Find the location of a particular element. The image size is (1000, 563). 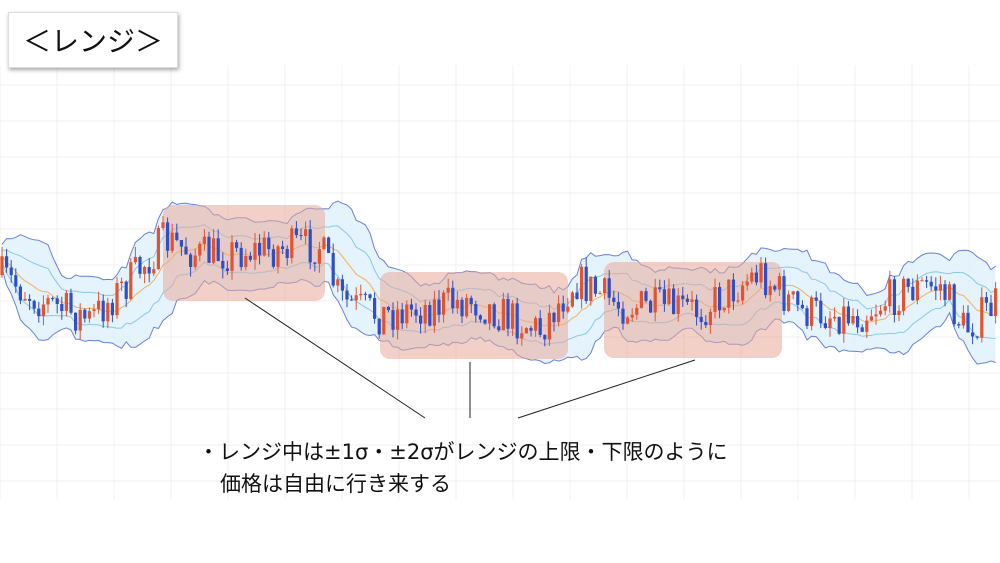

range-box is located at coordinates (693, 310).